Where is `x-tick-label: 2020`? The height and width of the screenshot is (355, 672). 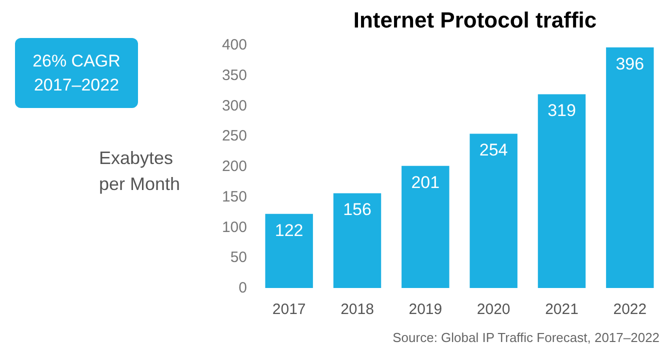
x-tick-label: 2020 is located at coordinates (493, 309).